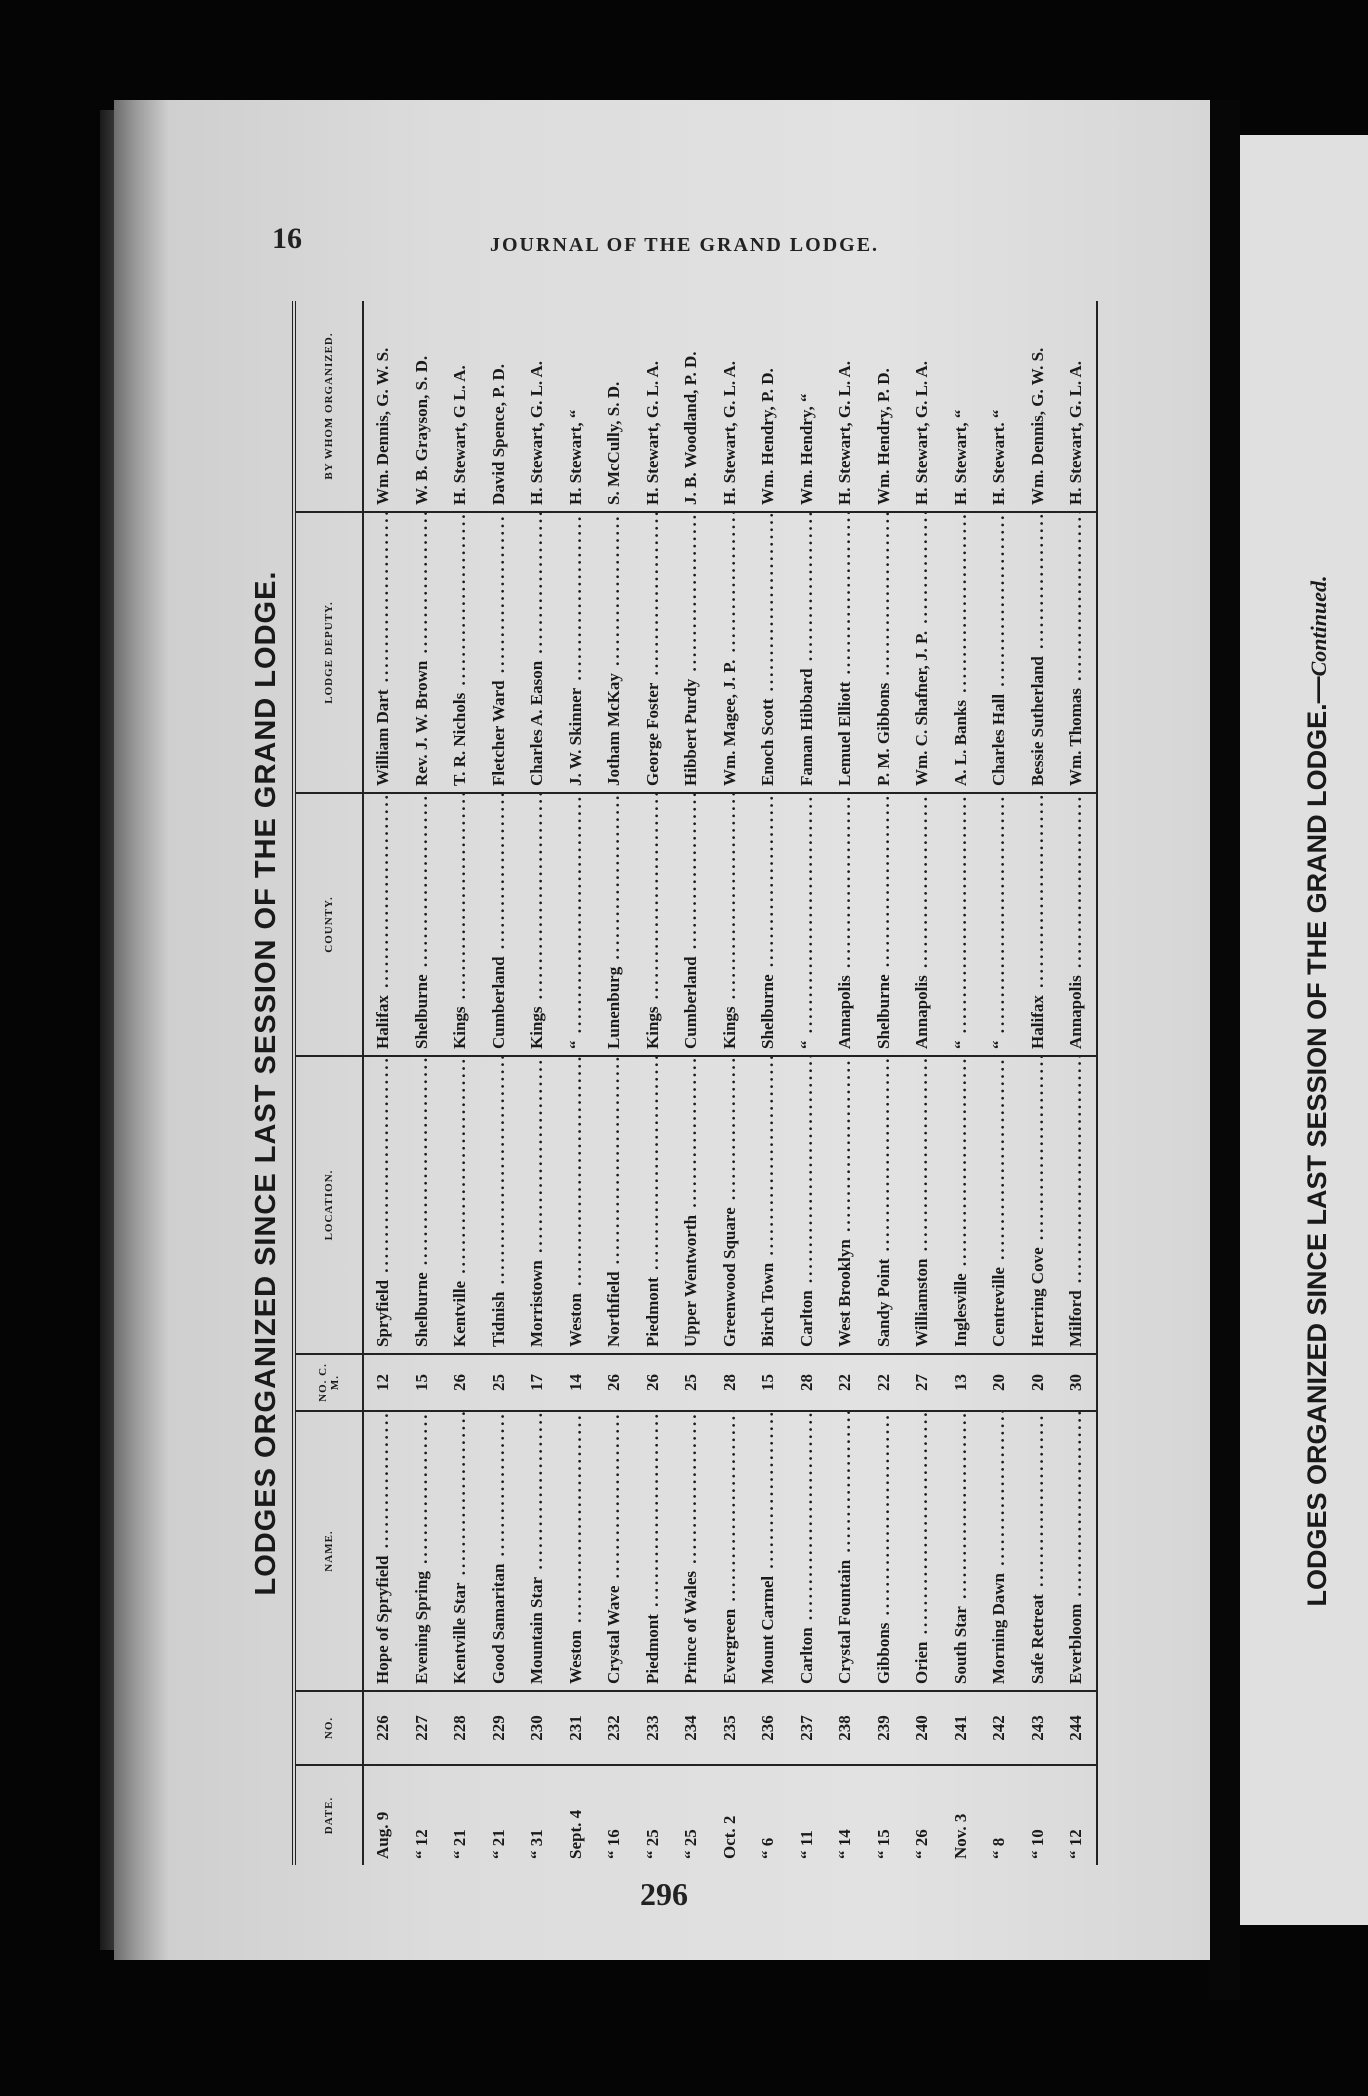 The width and height of the screenshot is (1368, 2096). I want to click on column-header-by-whom-organized: BY WHOM ORGANIZED., so click(328, 406).